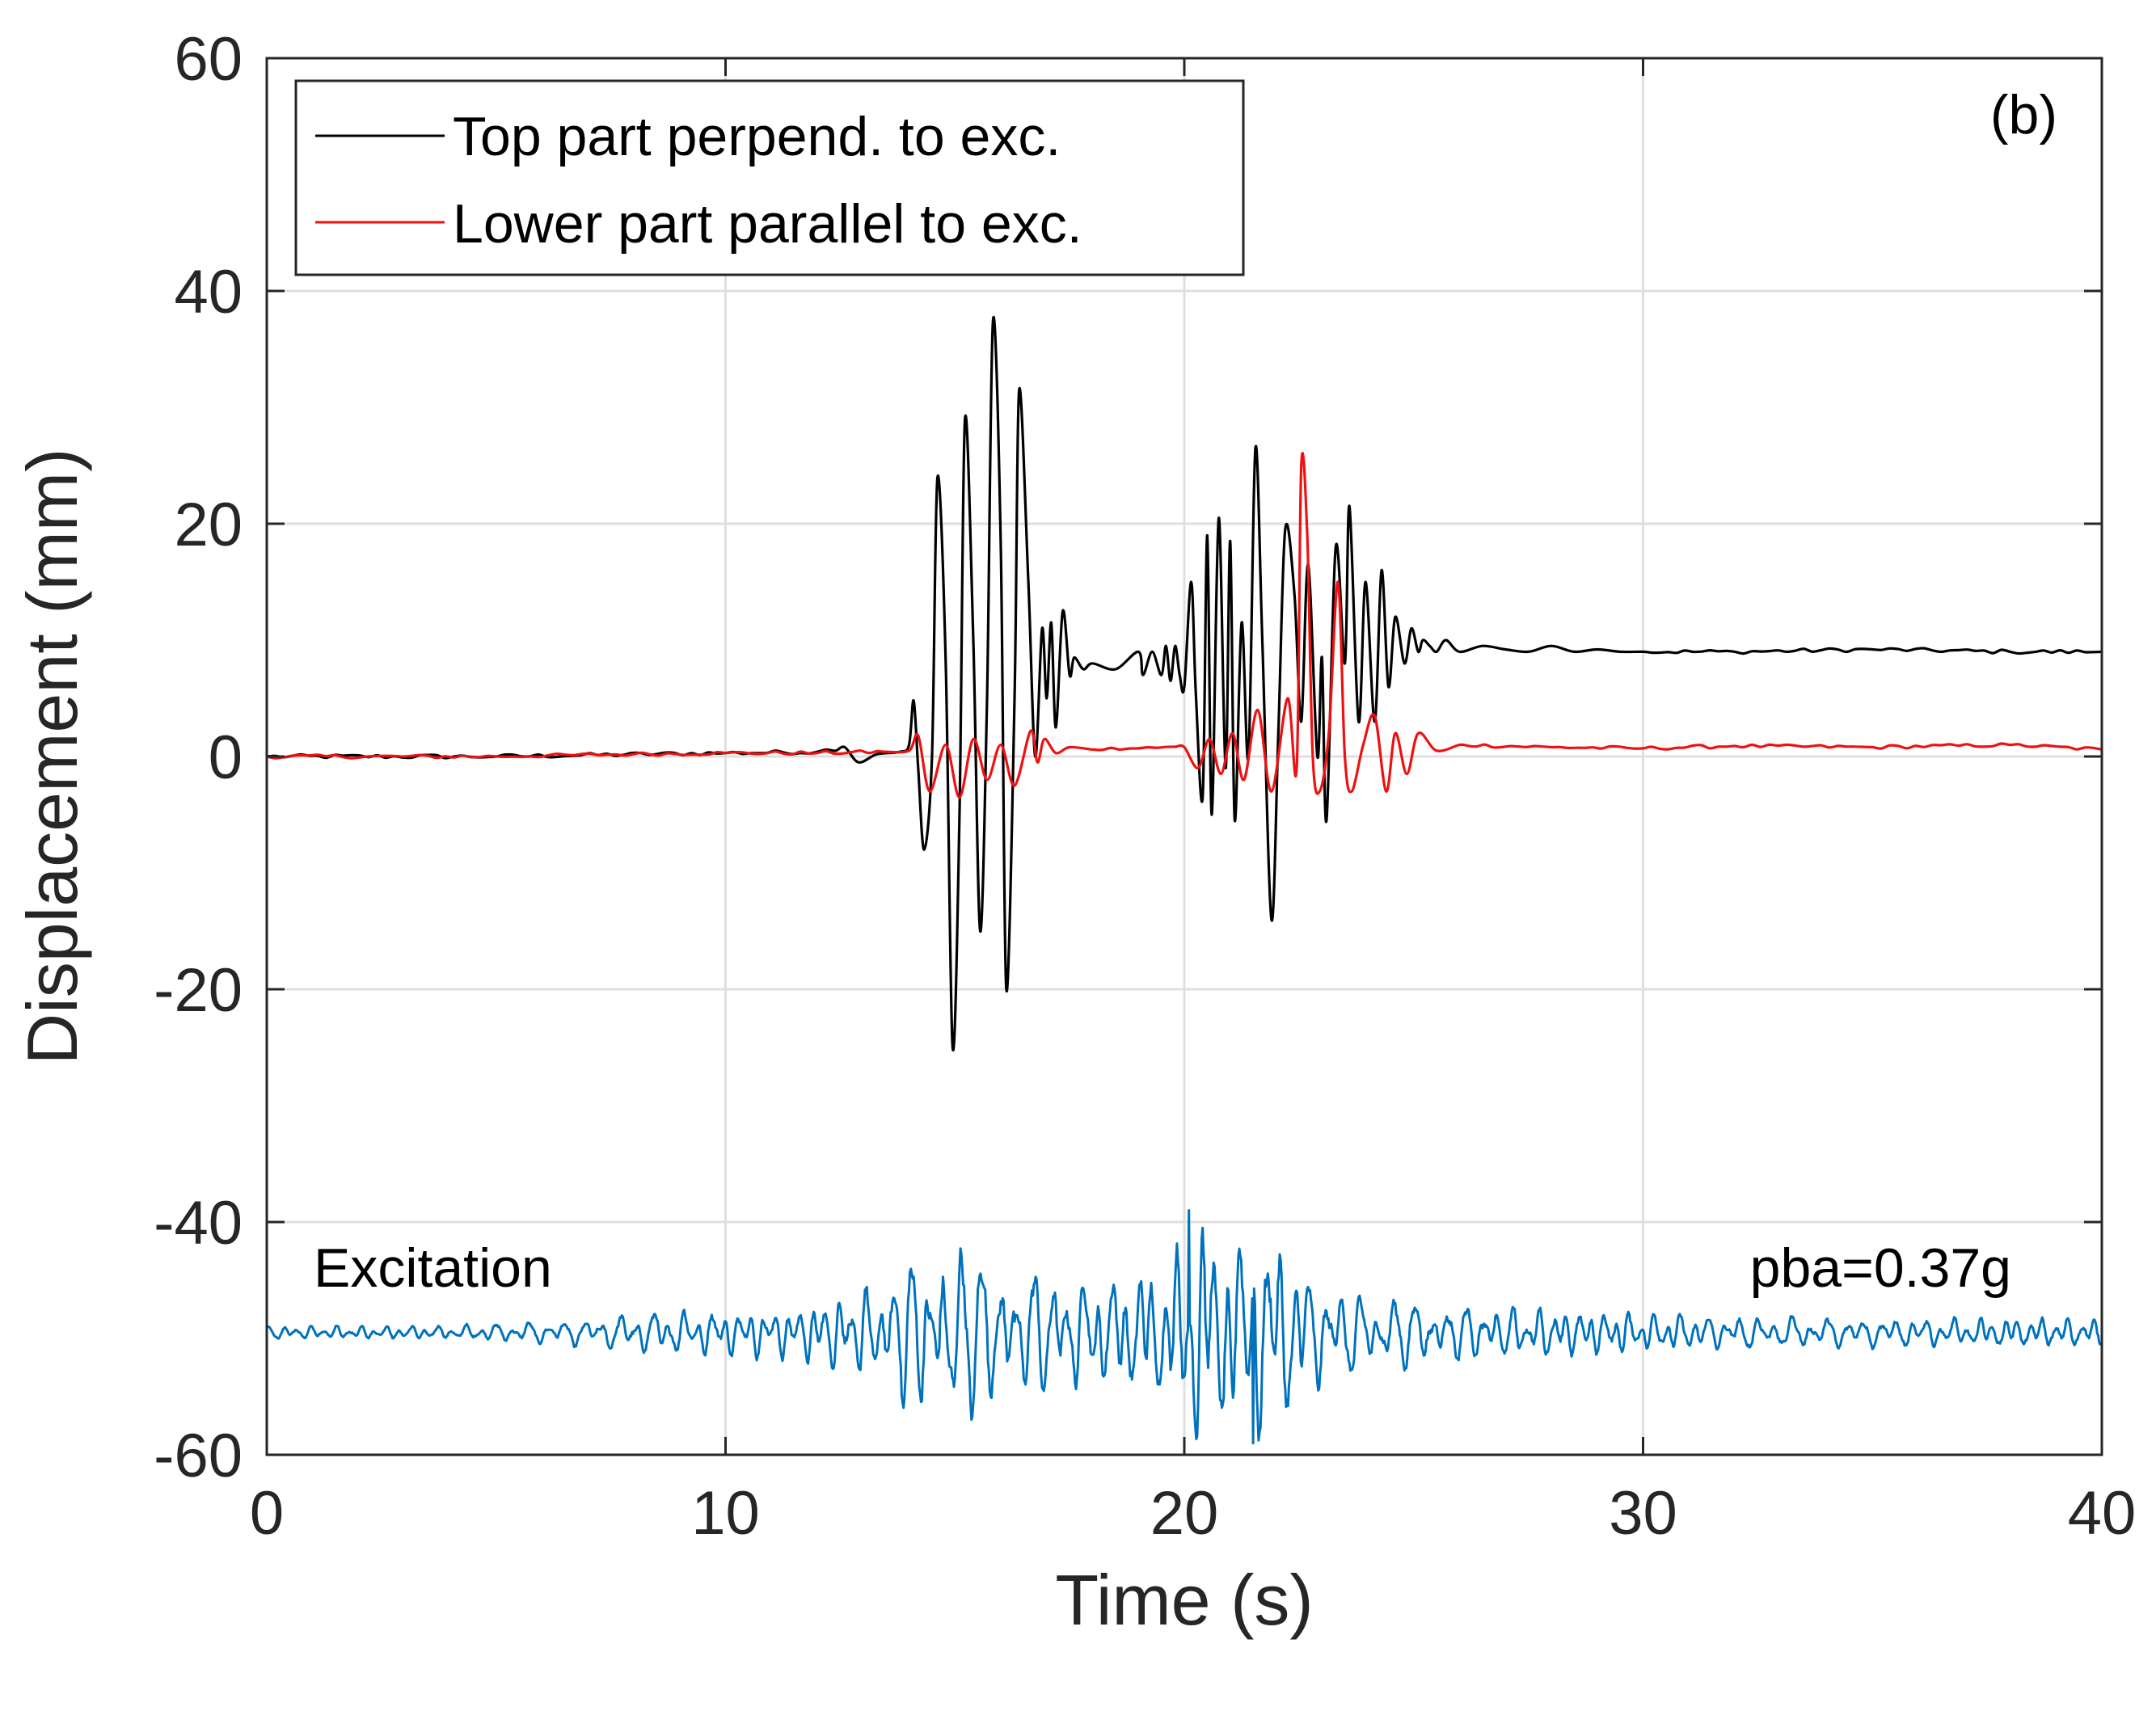 The height and width of the screenshot is (1711, 2156). Describe the element at coordinates (209, 525) in the screenshot. I see `y-tick-label: 20` at that location.